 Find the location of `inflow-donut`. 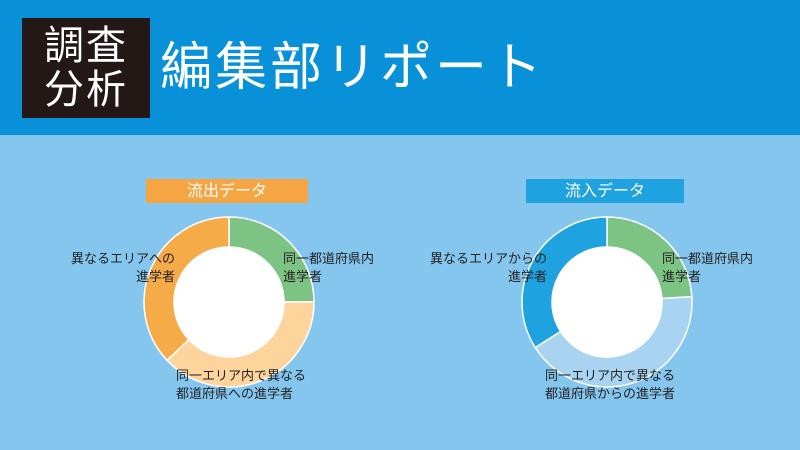

inflow-donut is located at coordinates (607, 302).